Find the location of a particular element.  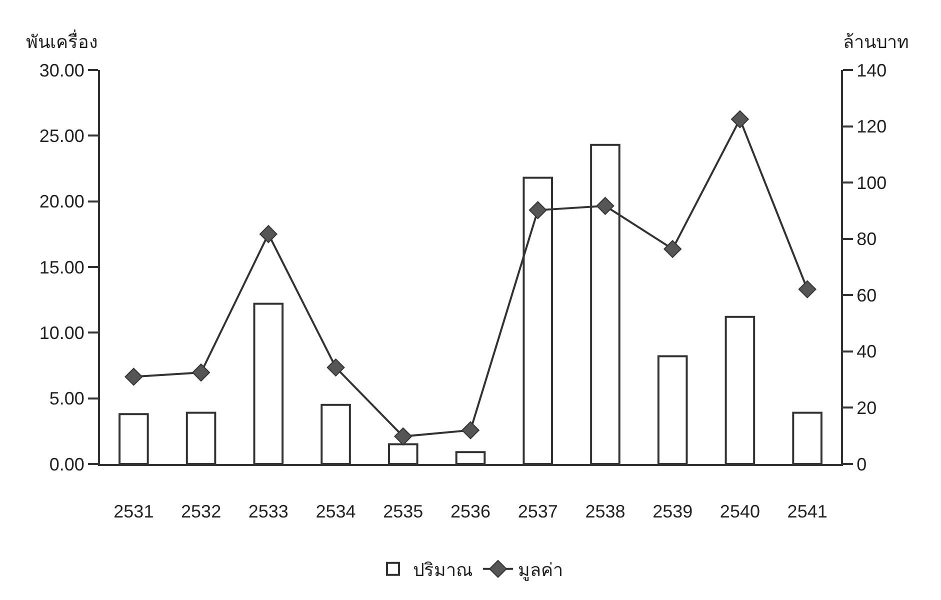

x-tick-label: 2538 is located at coordinates (605, 512).